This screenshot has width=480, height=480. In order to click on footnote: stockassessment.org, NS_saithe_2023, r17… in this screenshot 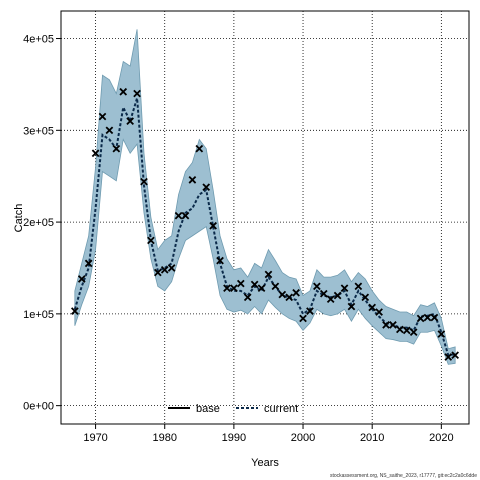, I will do `click(403, 476)`.